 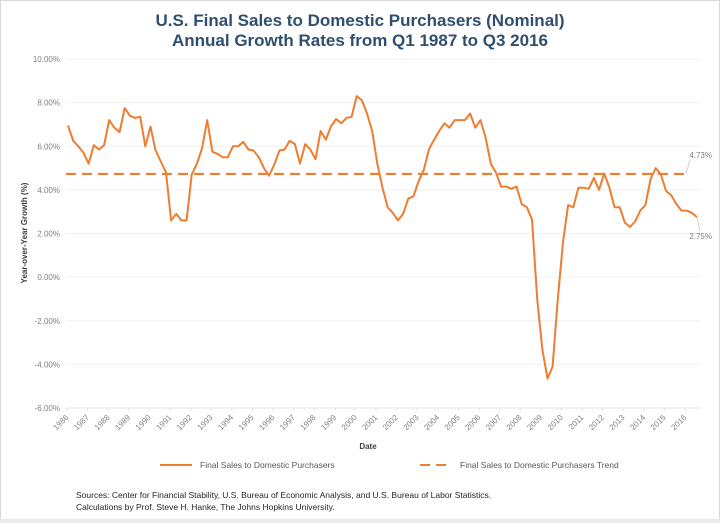 I want to click on x-tick-label: 1991, so click(x=163, y=422).